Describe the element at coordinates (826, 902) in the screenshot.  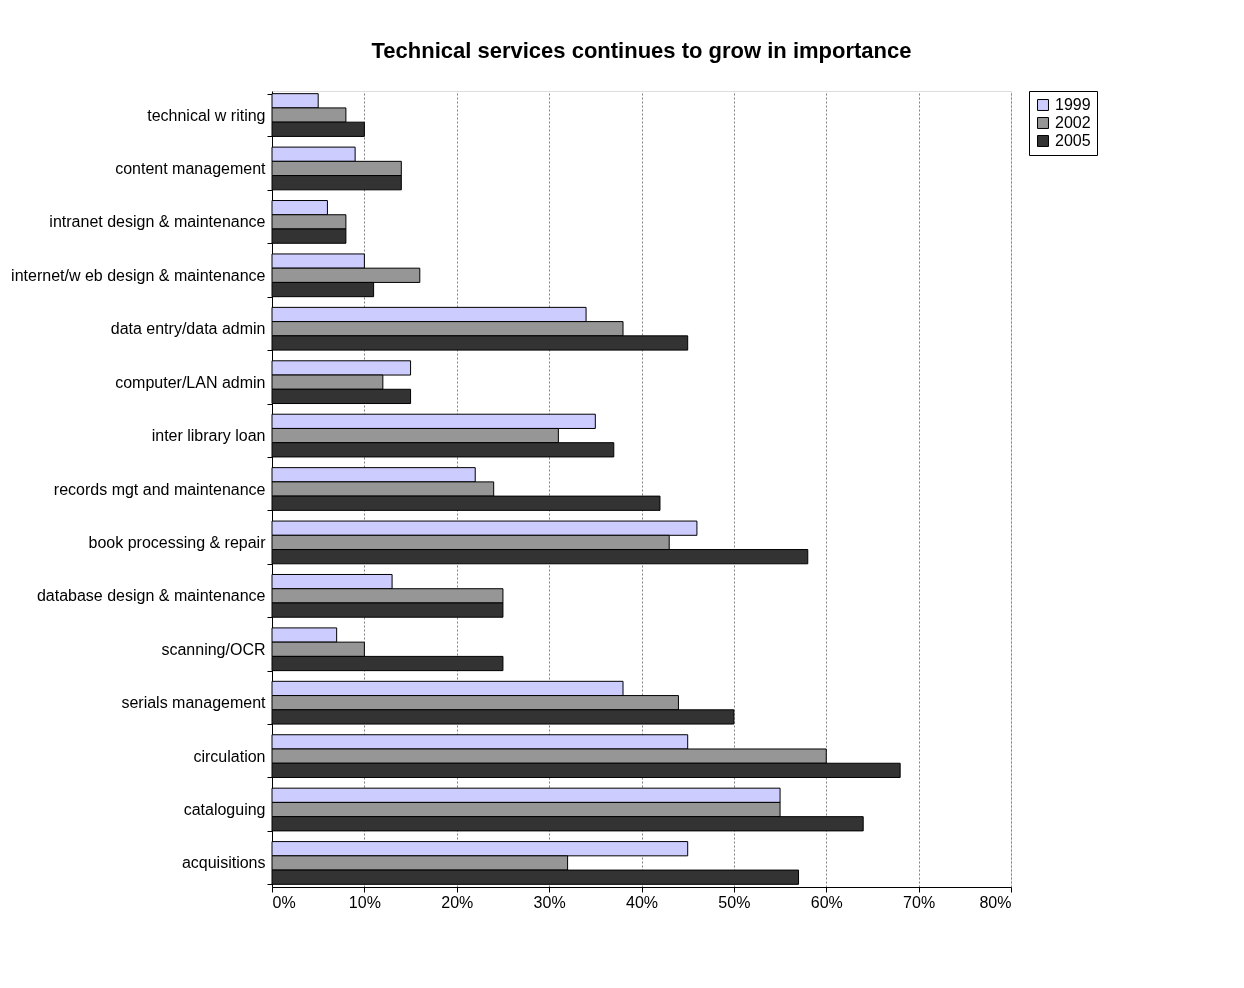
I see `x-tick-label: 60%` at that location.